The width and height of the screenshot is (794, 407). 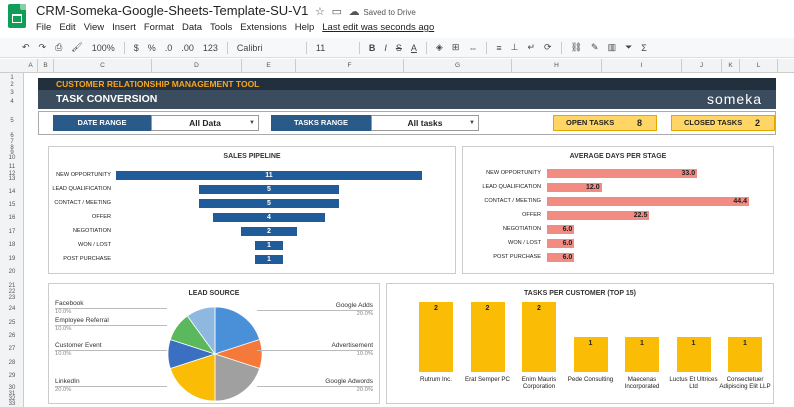 What do you see at coordinates (12, 336) in the screenshot?
I see `row-header-cell: 26` at bounding box center [12, 336].